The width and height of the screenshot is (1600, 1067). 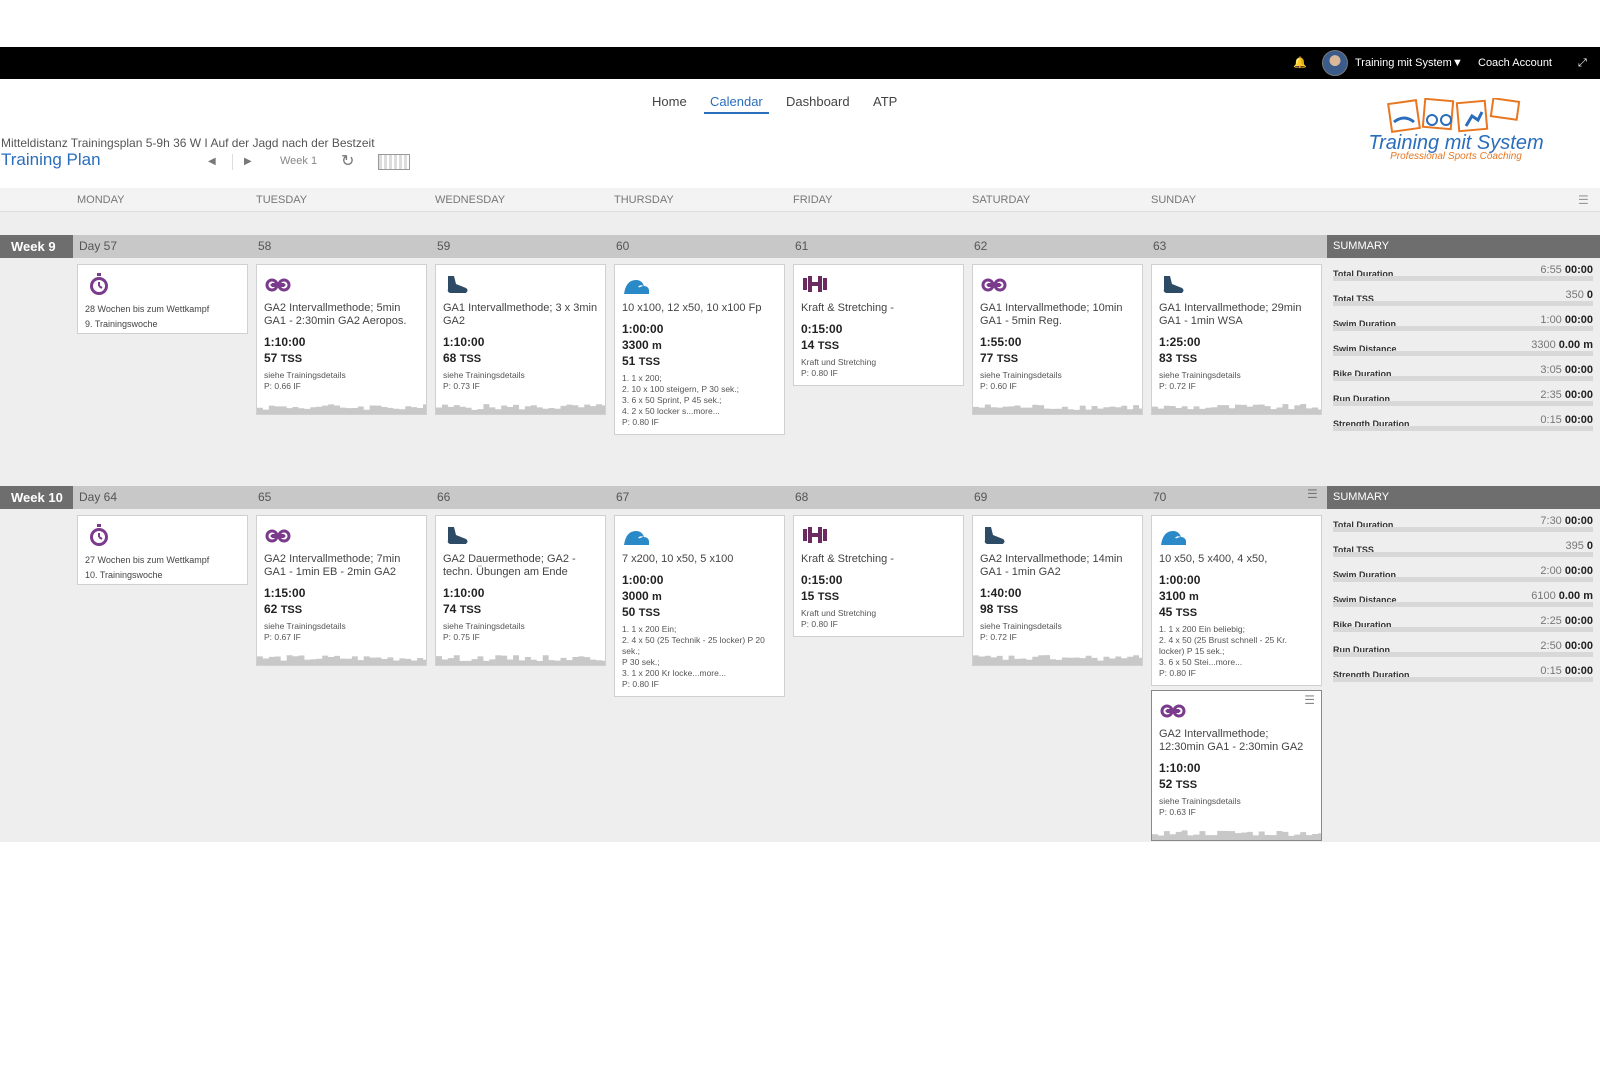 What do you see at coordinates (1566, 320) in the screenshot?
I see `summary-value: 1:00 00:00` at bounding box center [1566, 320].